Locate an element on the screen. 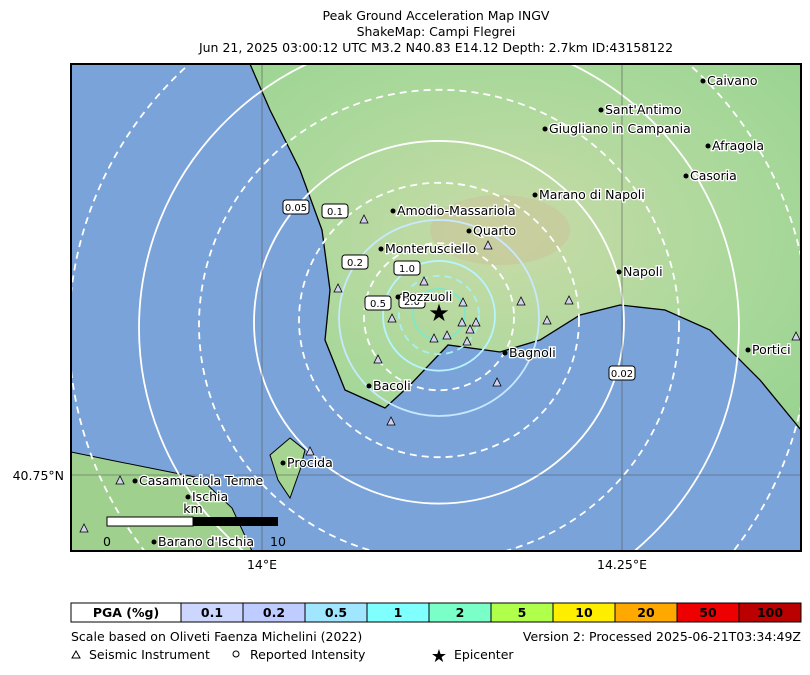 The width and height of the screenshot is (810, 675). place-label: Monterusciello is located at coordinates (430, 248).